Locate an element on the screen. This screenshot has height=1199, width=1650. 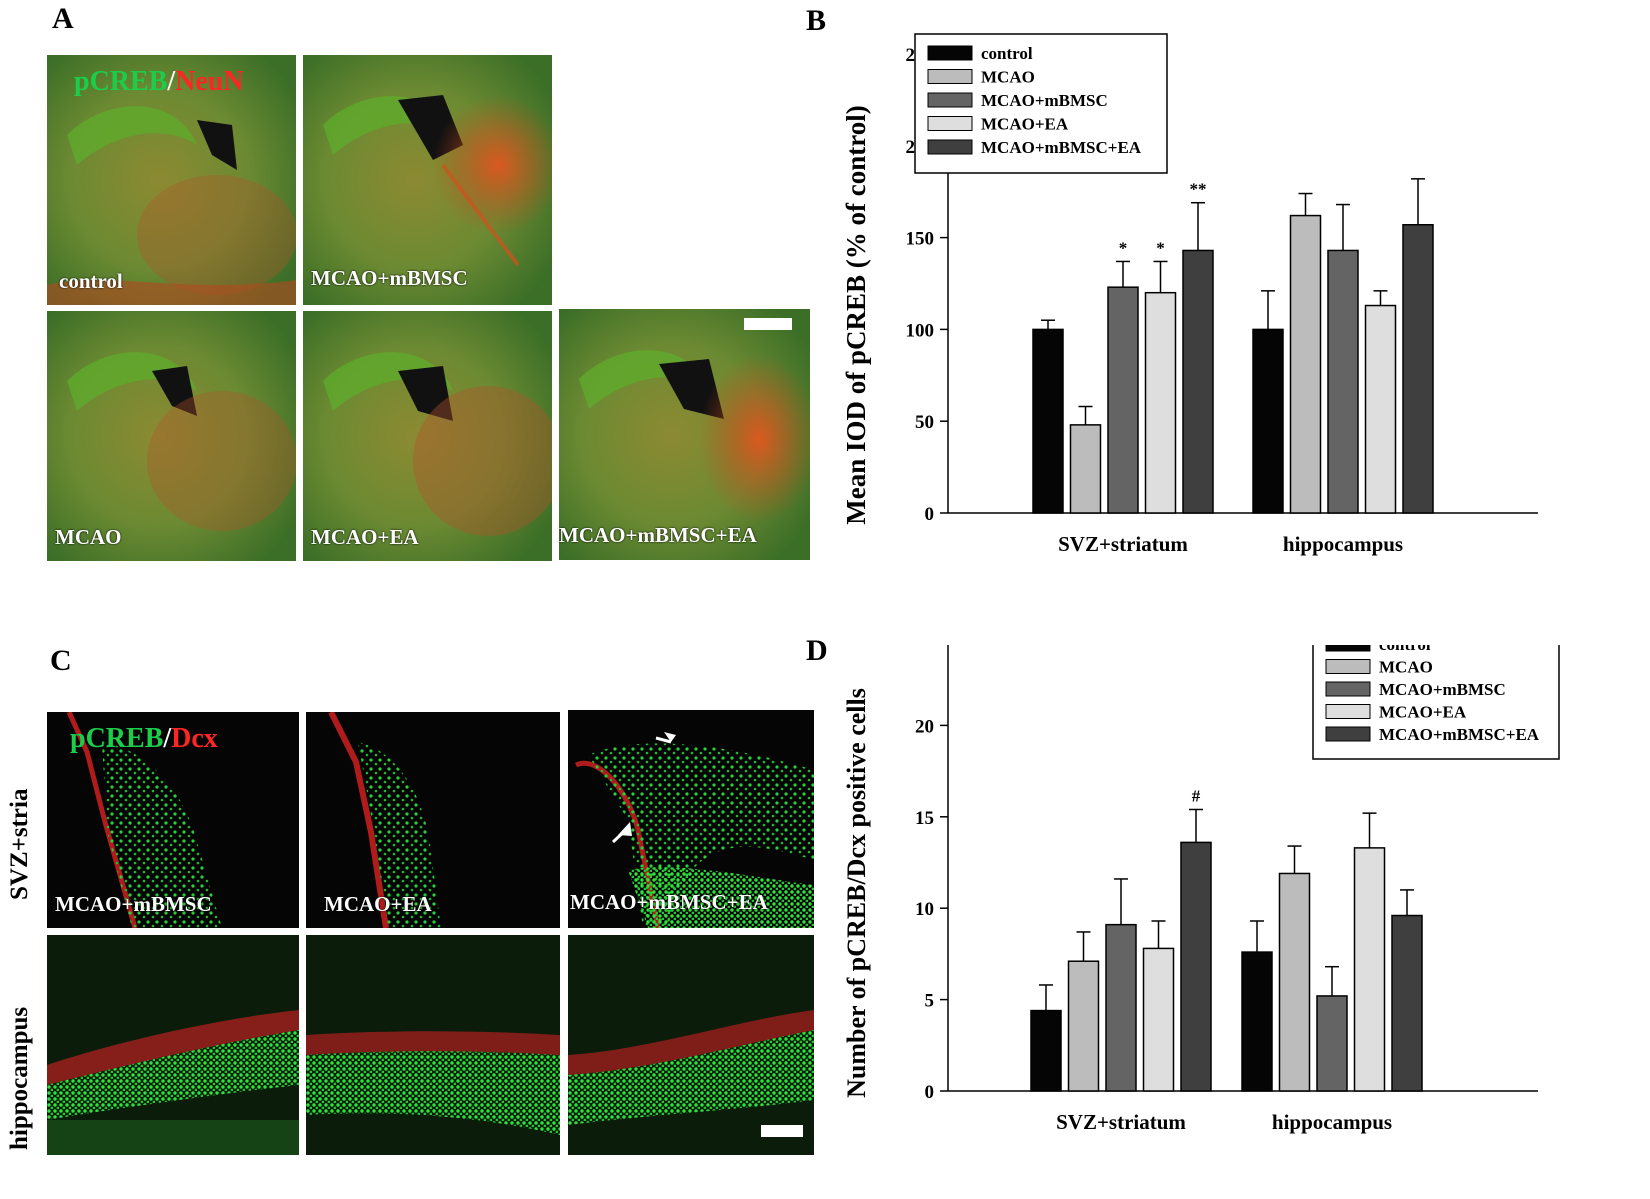
micrograph-a-control: control is located at coordinates (171, 180).